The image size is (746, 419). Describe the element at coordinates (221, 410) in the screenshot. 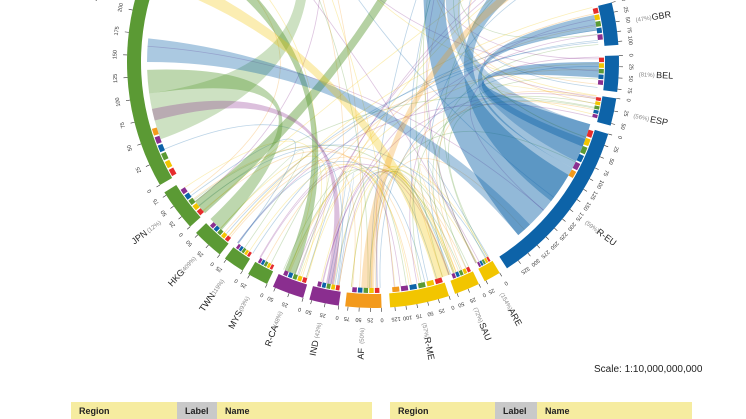

I see `legend-table-left: Region Label Name` at that location.